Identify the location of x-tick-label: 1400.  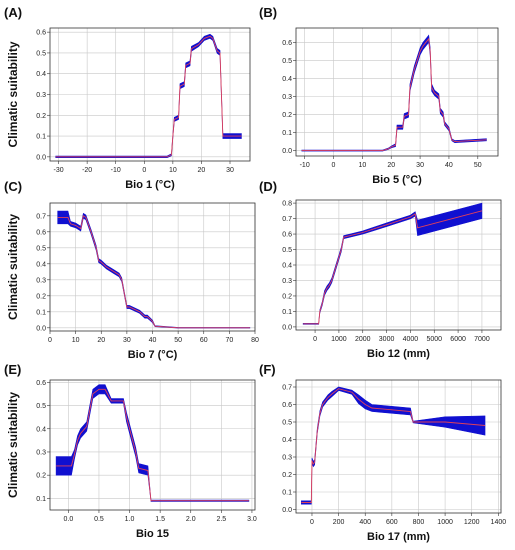
(499, 522).